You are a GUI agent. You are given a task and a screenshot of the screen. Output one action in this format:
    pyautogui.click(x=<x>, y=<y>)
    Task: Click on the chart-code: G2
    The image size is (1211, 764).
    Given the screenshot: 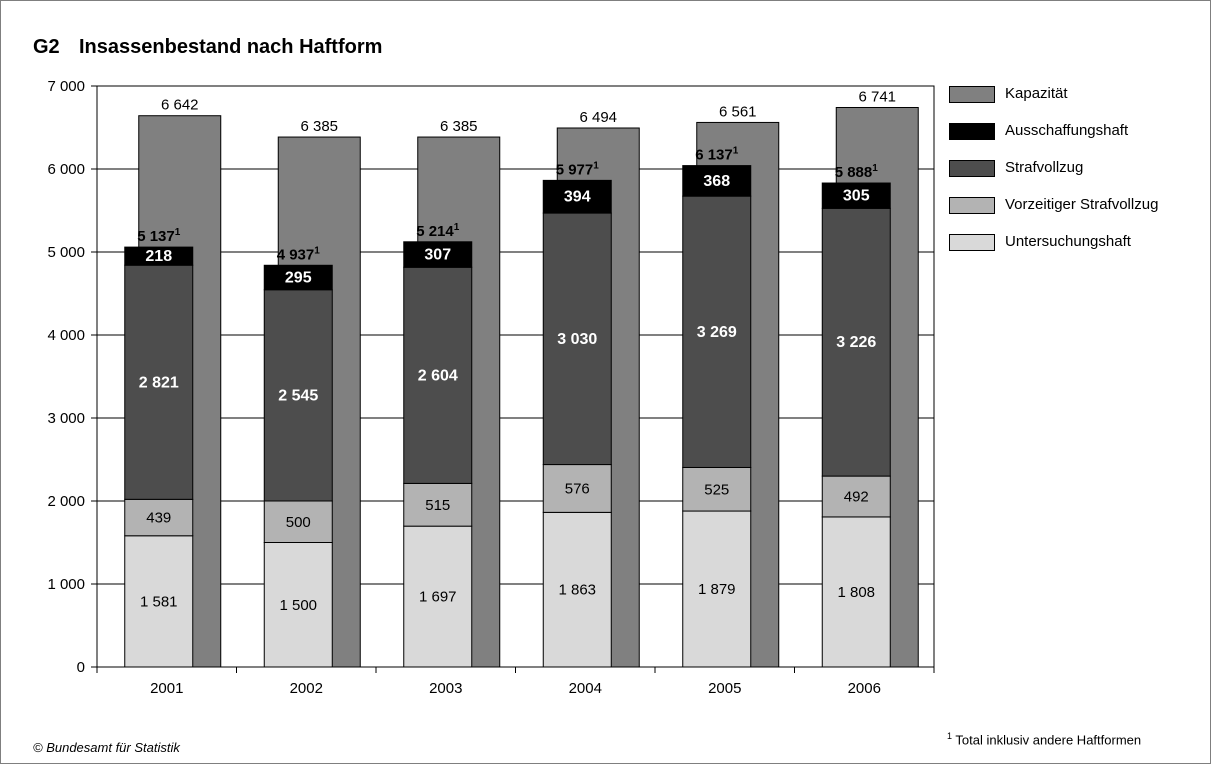 What is the action you would take?
    pyautogui.click(x=46, y=47)
    